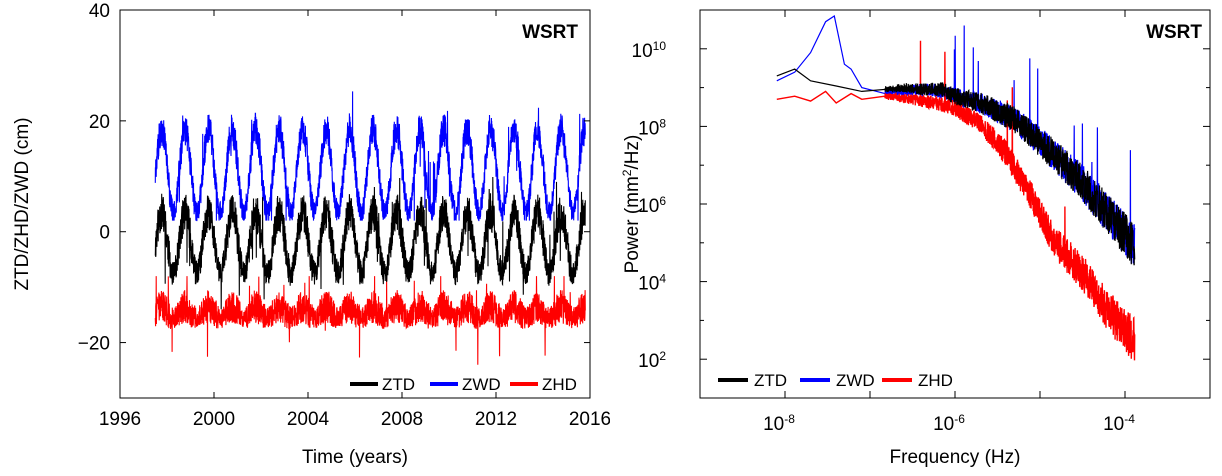  Describe the element at coordinates (652, 205) in the screenshot. I see `y-tick-label: 10⁶` at that location.